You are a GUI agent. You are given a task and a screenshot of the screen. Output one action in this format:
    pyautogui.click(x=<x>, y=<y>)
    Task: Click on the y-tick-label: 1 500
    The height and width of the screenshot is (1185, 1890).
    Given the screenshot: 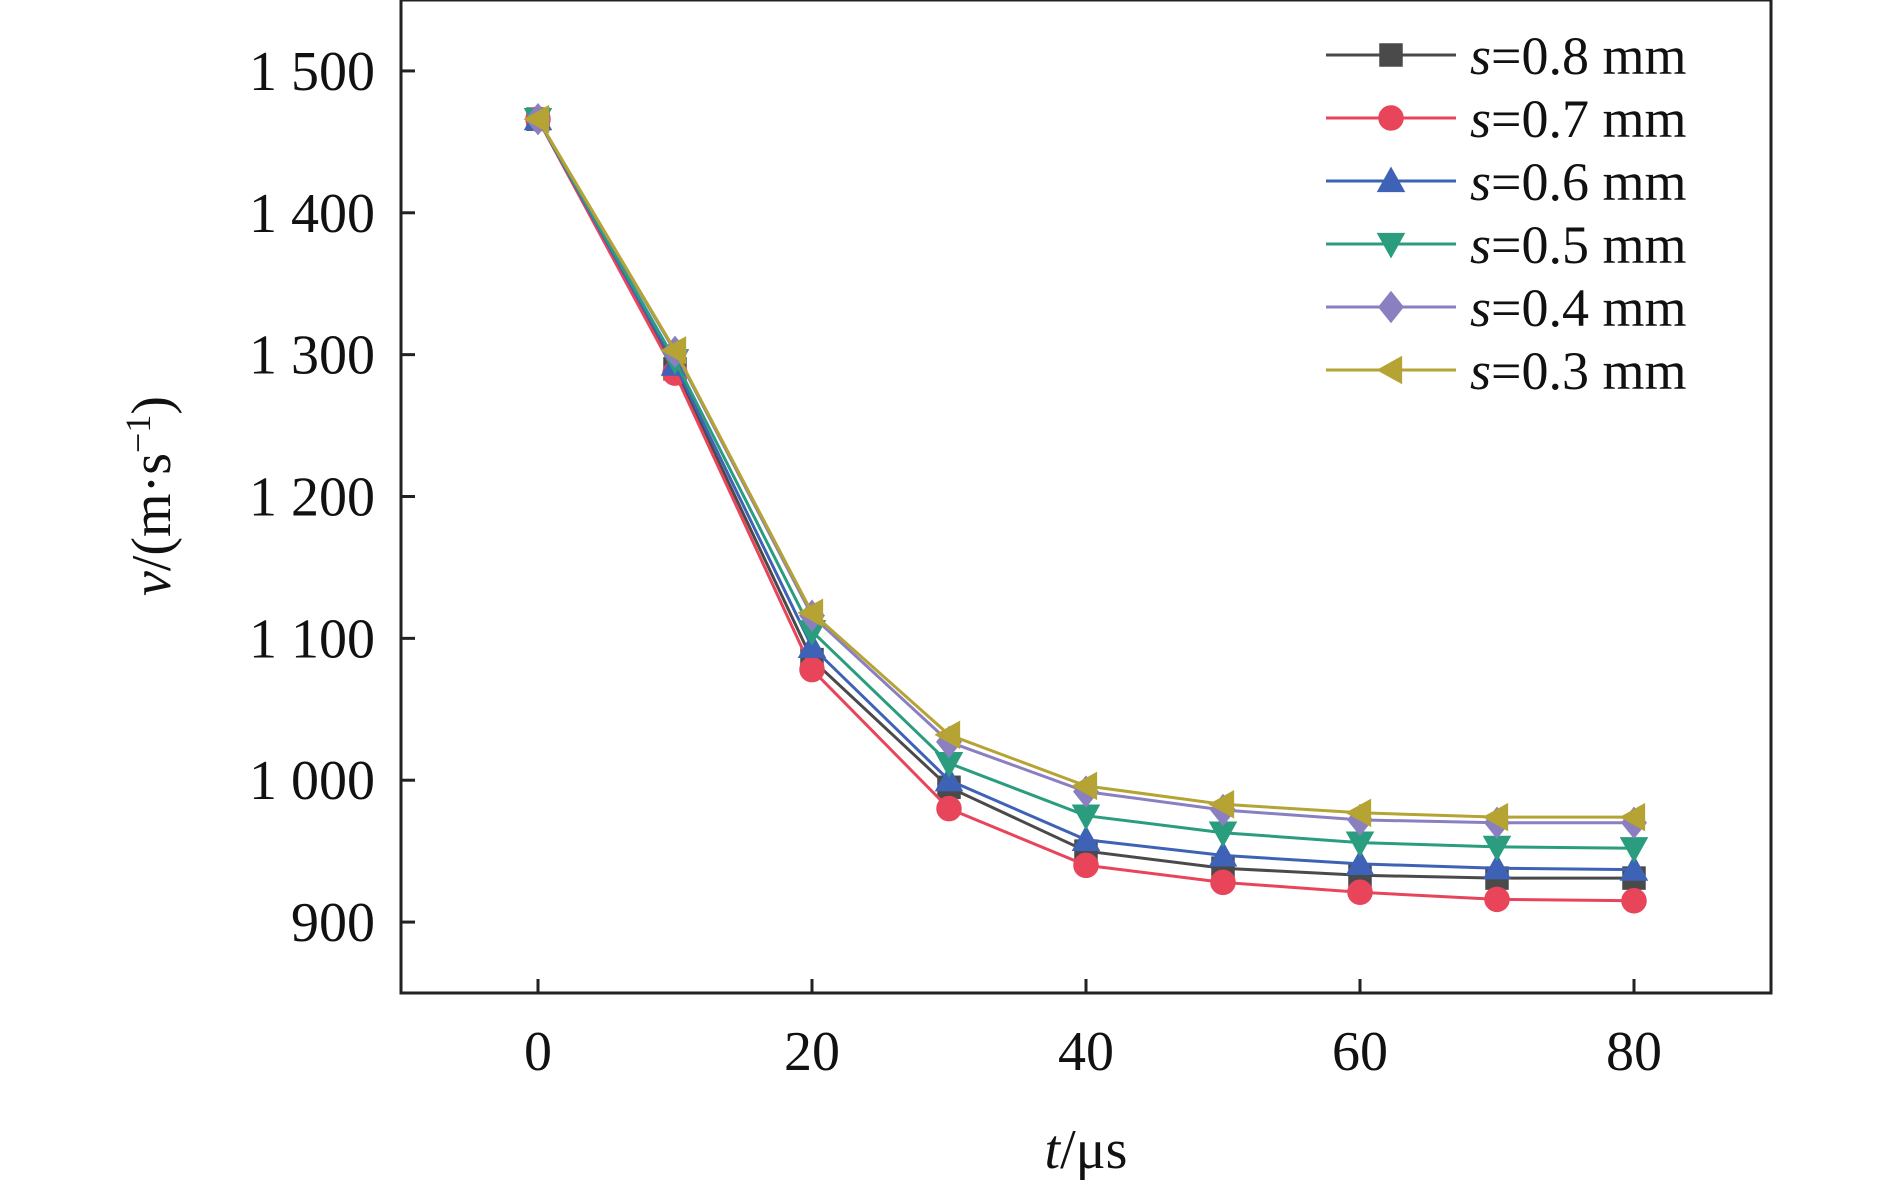 What is the action you would take?
    pyautogui.click(x=312, y=72)
    